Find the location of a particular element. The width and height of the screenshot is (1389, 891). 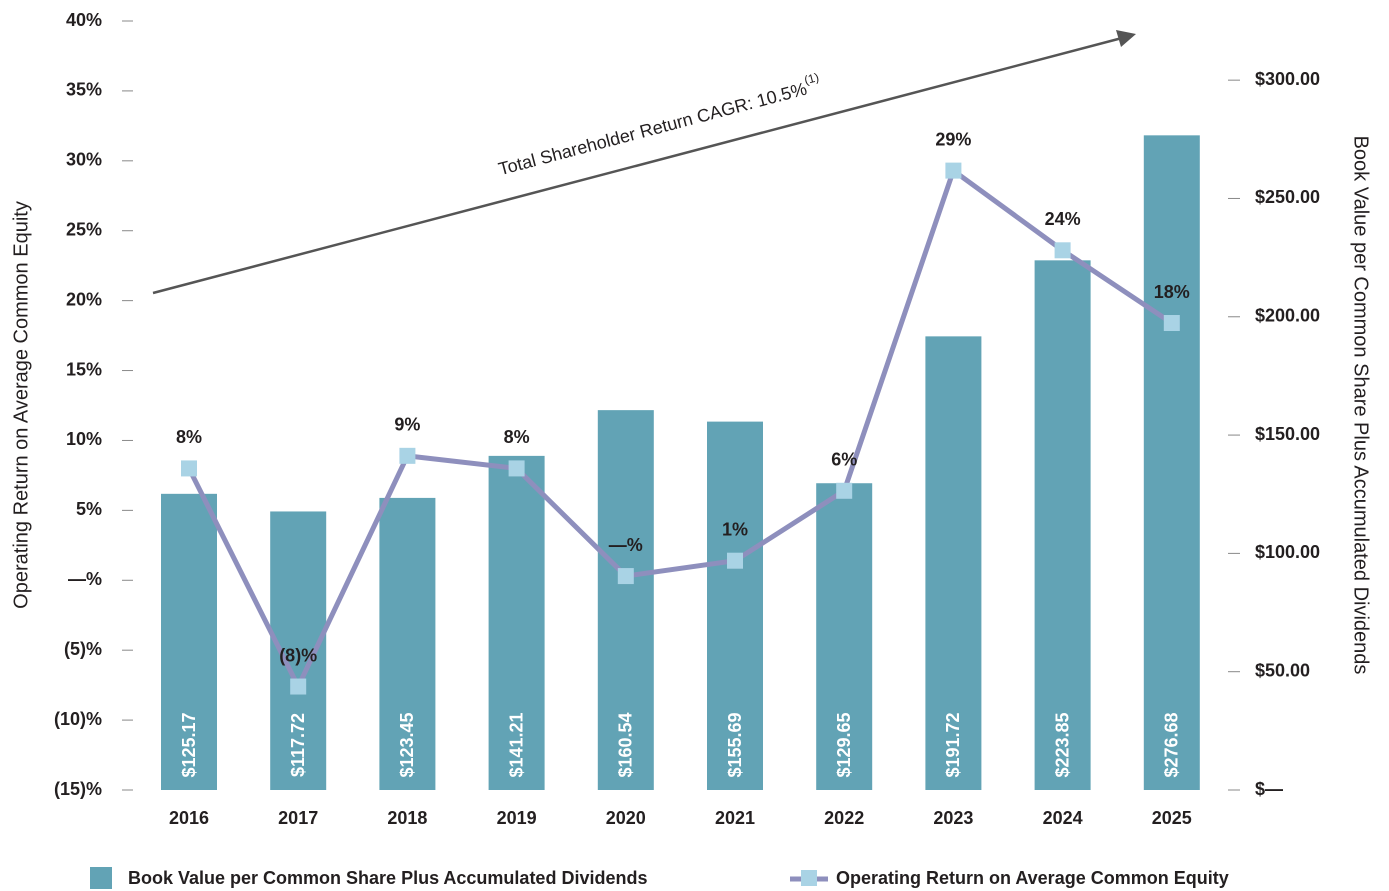

bar-value-label: $123.45 is located at coordinates (407, 744).